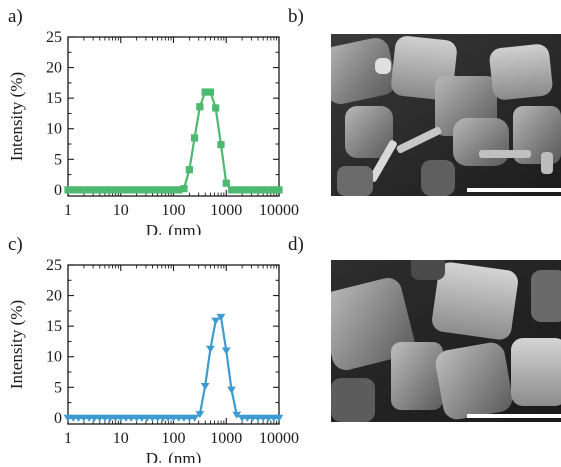 The width and height of the screenshot is (561, 467). What do you see at coordinates (514, 416) in the screenshot?
I see `sem-scale-bar-d` at bounding box center [514, 416].